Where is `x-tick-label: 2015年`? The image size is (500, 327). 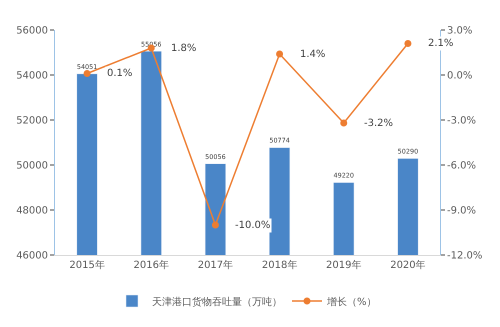
x-tick-label: 2015年 is located at coordinates (87, 265).